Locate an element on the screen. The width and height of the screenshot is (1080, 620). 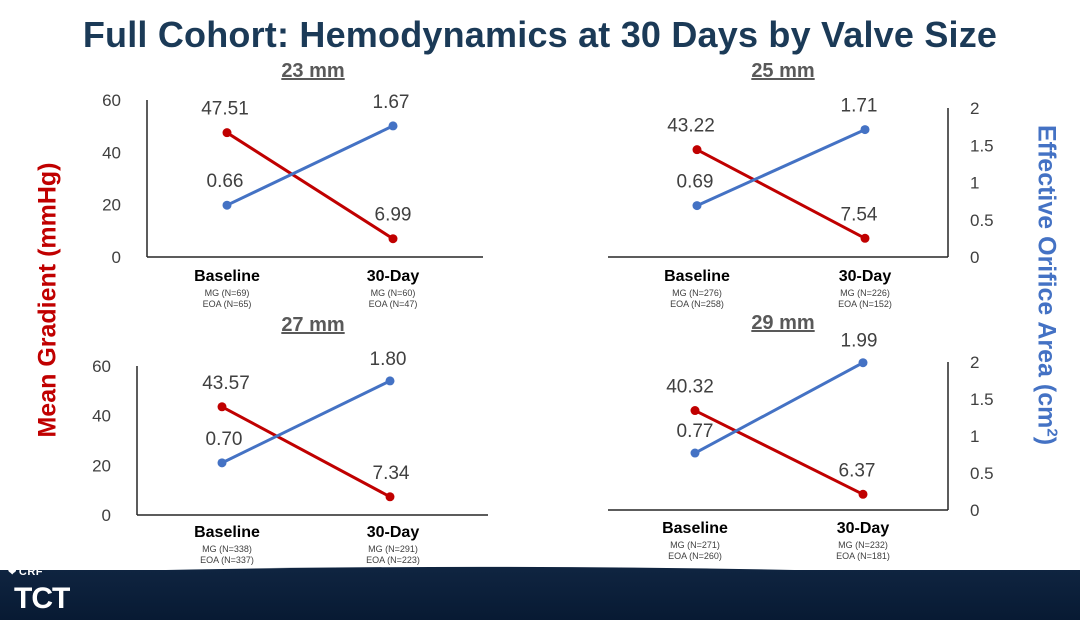
data-label: 43.57 is located at coordinates (226, 383).